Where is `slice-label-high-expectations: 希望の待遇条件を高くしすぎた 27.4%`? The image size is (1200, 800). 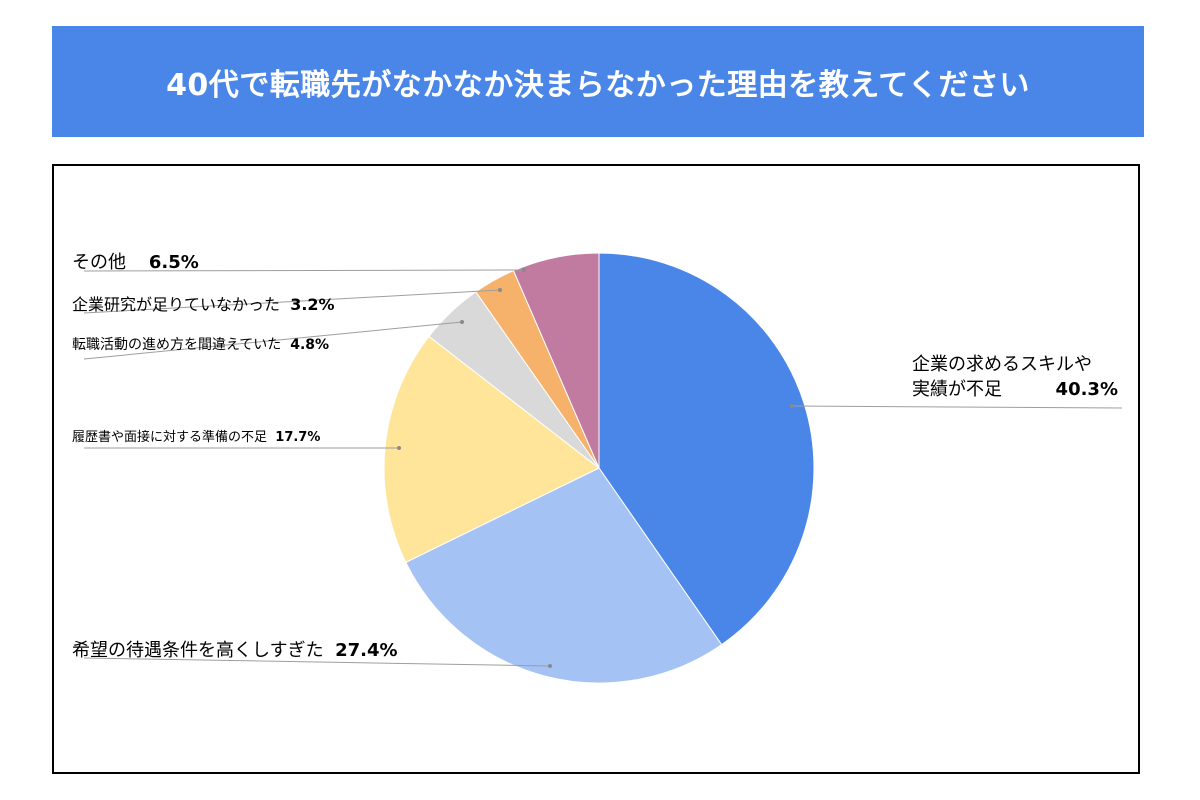 slice-label-high-expectations: 希望の待遇条件を高くしすぎた 27.4% is located at coordinates (235, 649).